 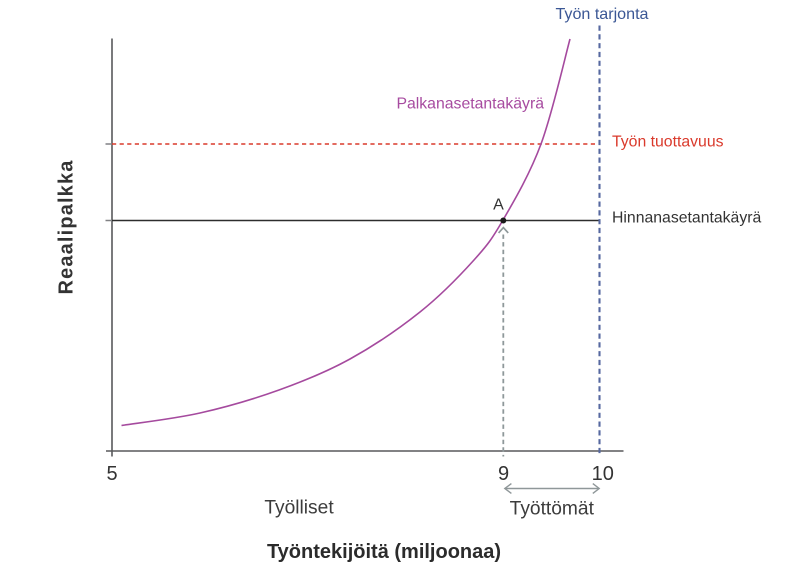 I want to click on svg-text: Hinnanasetantakäyrä, so click(x=687, y=218).